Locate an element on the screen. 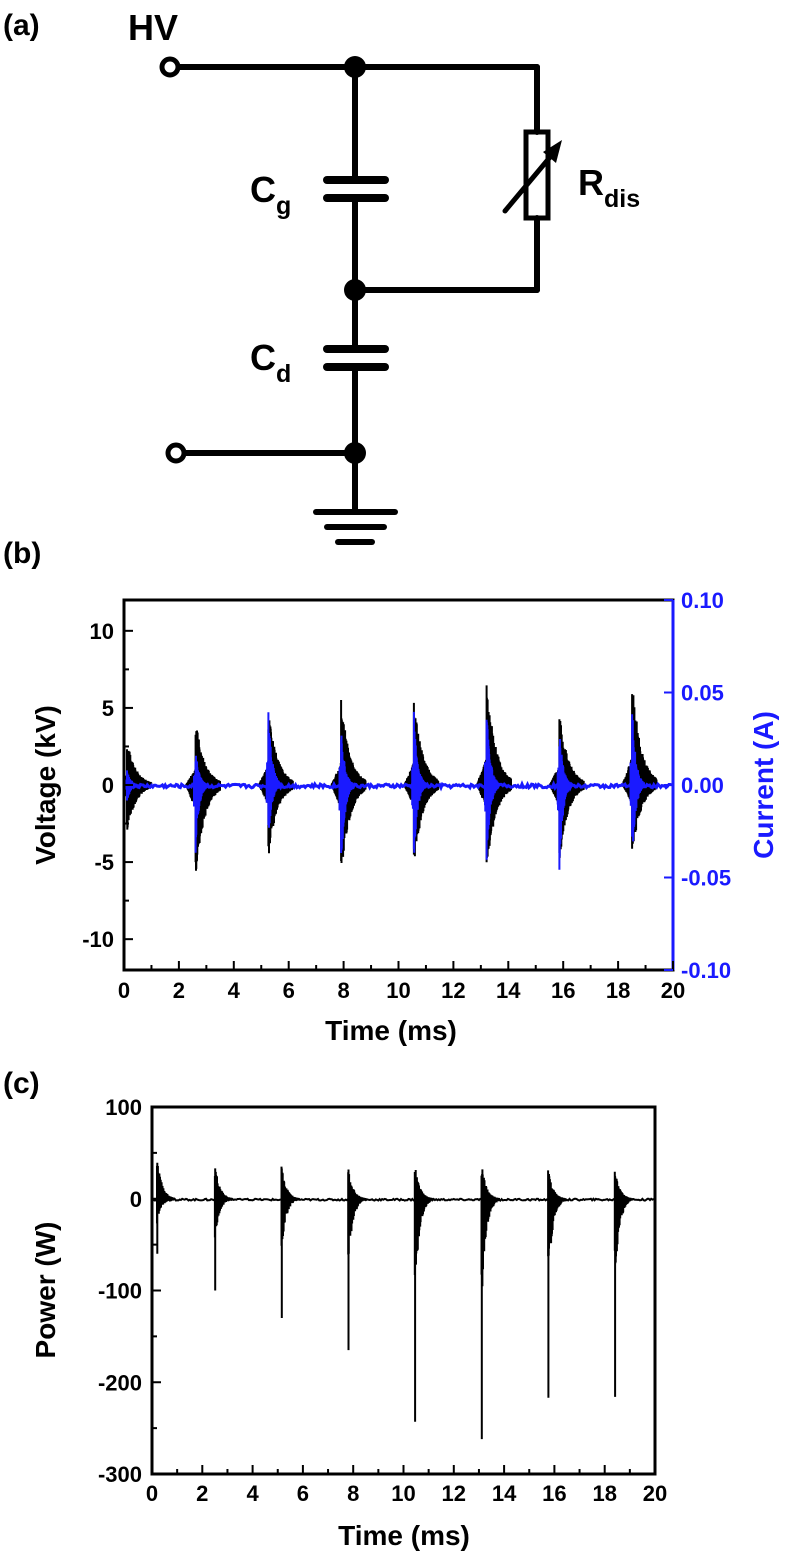 This screenshot has height=1563, width=785. panel-a-label: (a) is located at coordinates (21, 25).